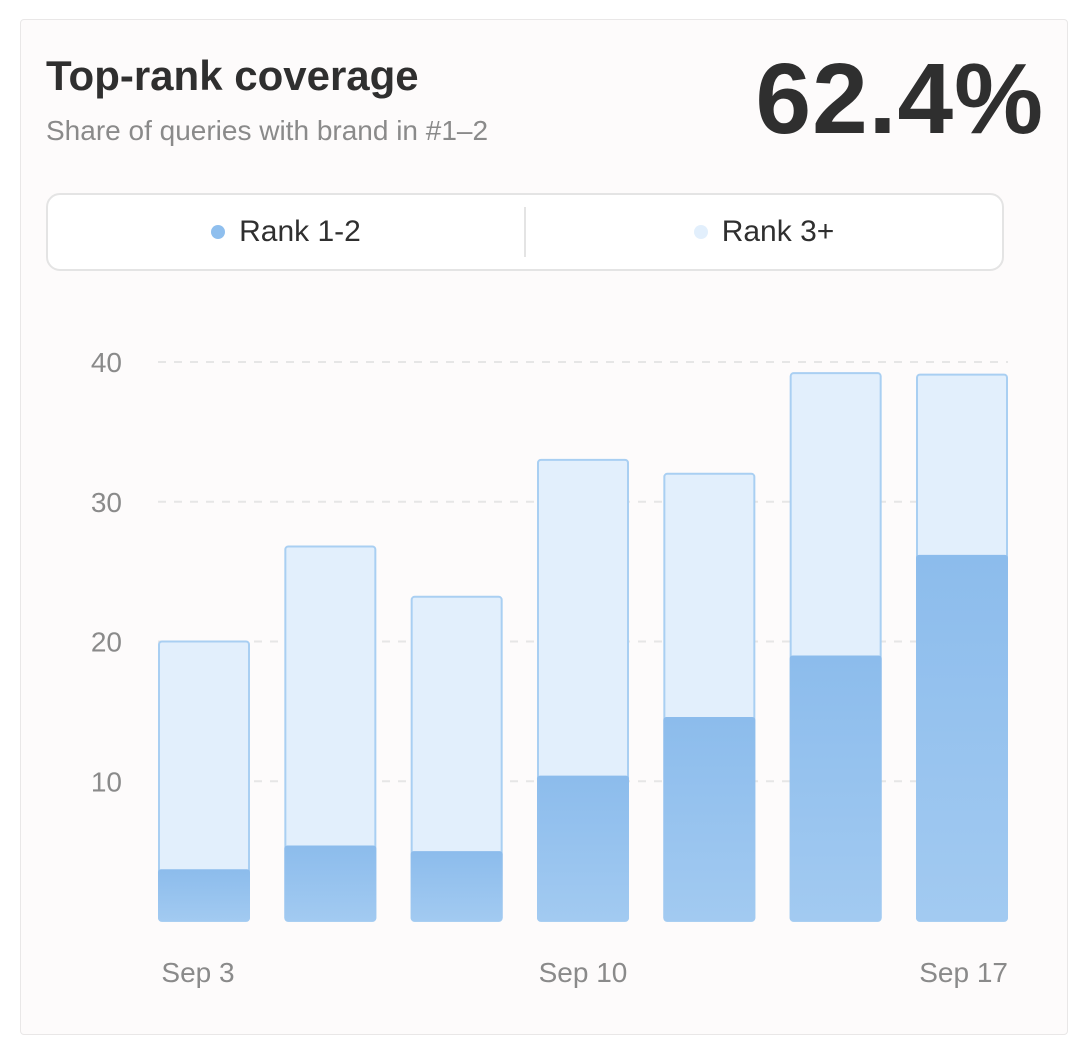  I want to click on coverage-metric: 62.4%, so click(899, 99).